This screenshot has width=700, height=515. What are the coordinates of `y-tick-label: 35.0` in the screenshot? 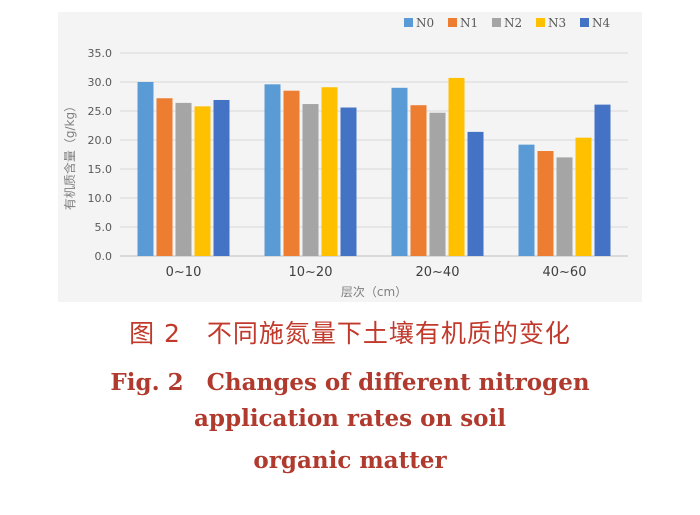 It's located at (100, 53).